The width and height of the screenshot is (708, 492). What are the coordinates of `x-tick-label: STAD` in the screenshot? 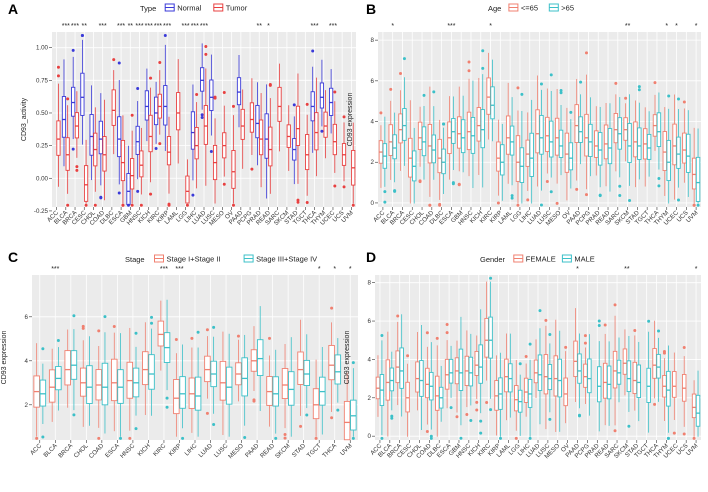 It's located at (299, 450).